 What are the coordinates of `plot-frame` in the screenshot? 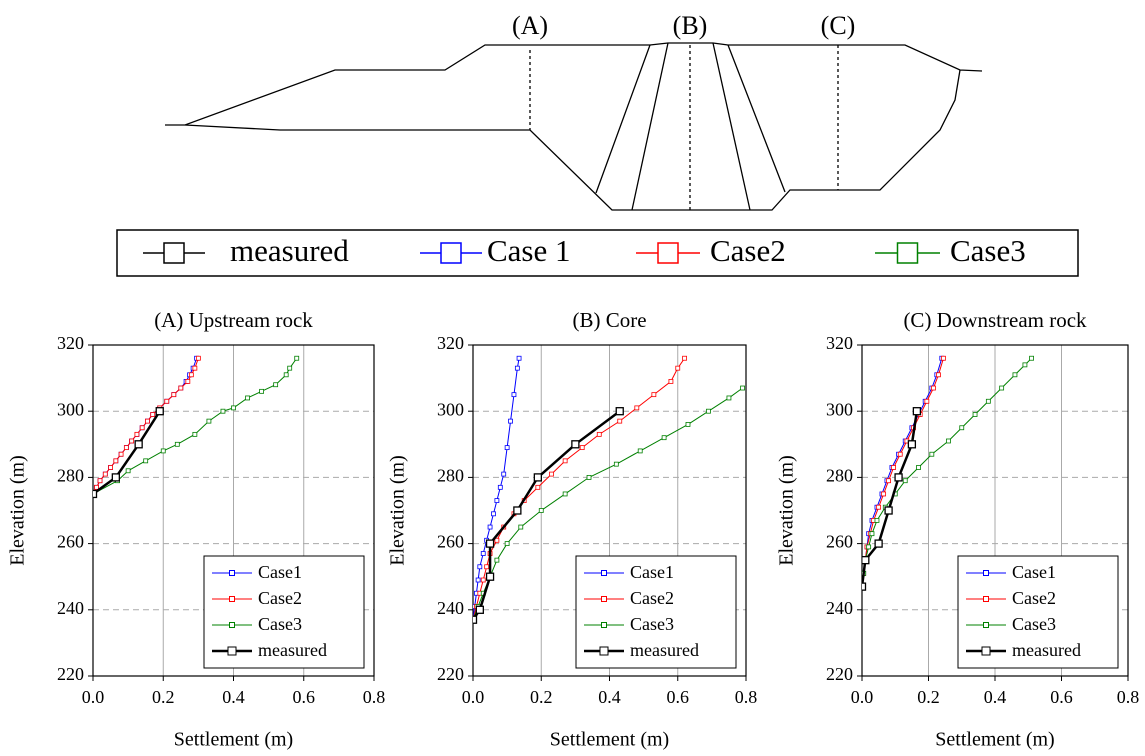 It's located at (609, 510).